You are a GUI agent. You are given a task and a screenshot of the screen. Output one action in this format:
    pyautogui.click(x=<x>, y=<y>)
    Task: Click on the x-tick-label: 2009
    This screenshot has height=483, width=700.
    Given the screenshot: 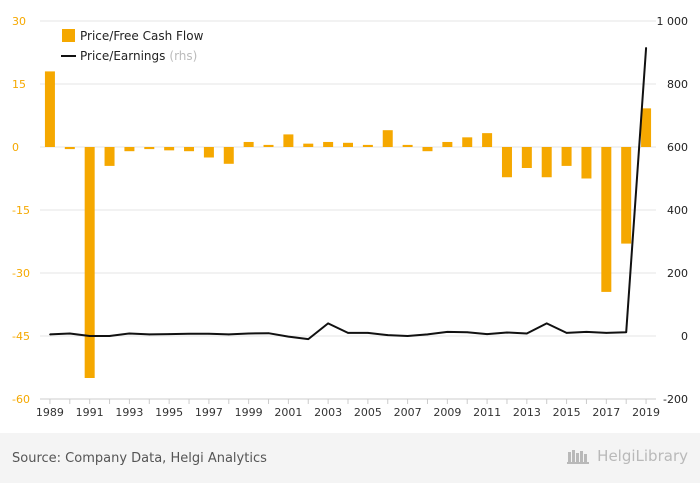 What is the action you would take?
    pyautogui.click(x=447, y=412)
    